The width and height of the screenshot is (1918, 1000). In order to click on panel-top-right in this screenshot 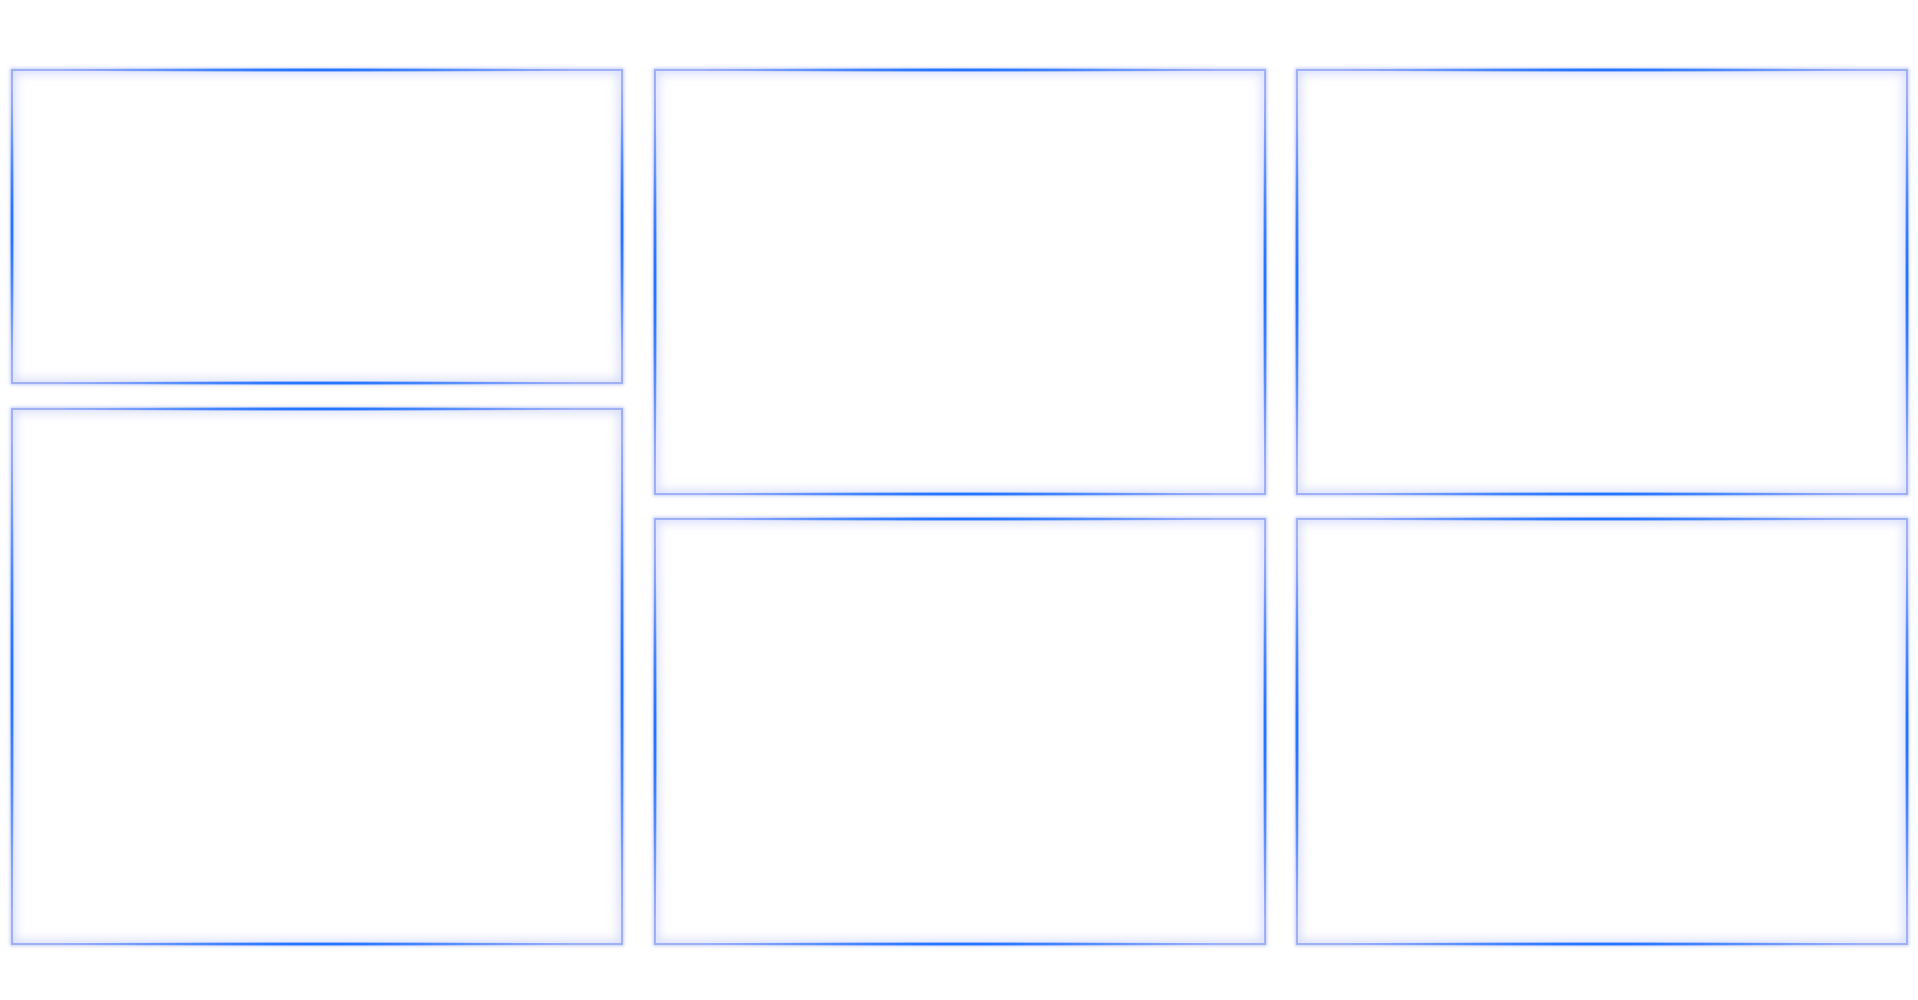, I will do `click(1602, 282)`.